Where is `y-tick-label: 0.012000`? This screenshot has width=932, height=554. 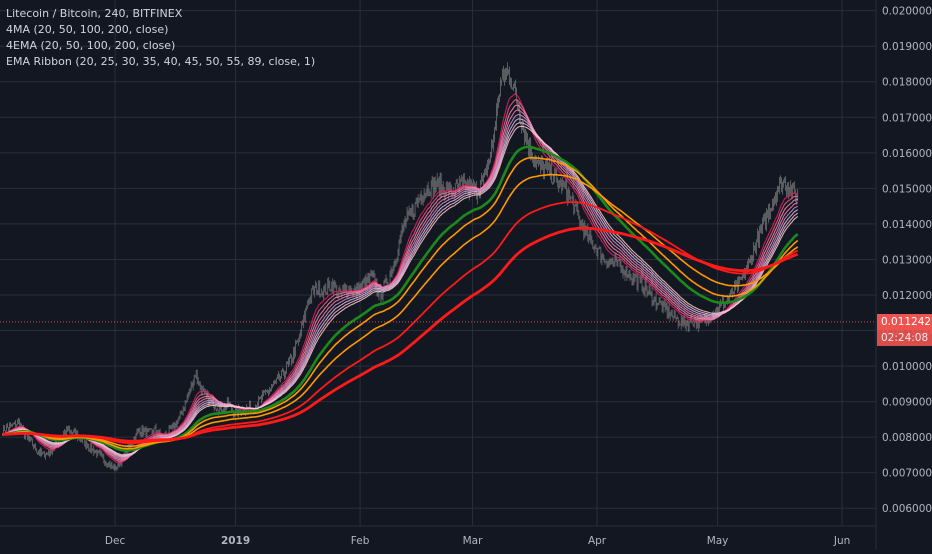 y-tick-label: 0.012000 is located at coordinates (907, 296).